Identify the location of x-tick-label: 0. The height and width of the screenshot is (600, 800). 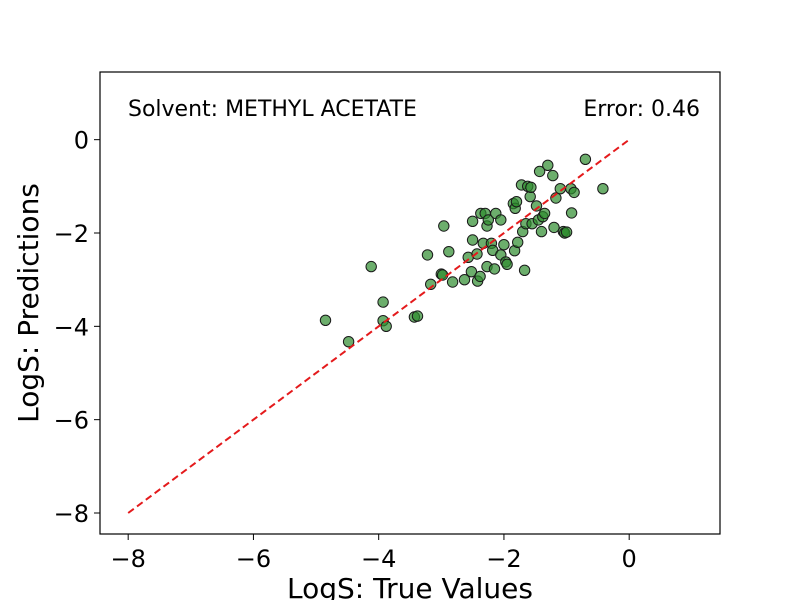
(629, 559).